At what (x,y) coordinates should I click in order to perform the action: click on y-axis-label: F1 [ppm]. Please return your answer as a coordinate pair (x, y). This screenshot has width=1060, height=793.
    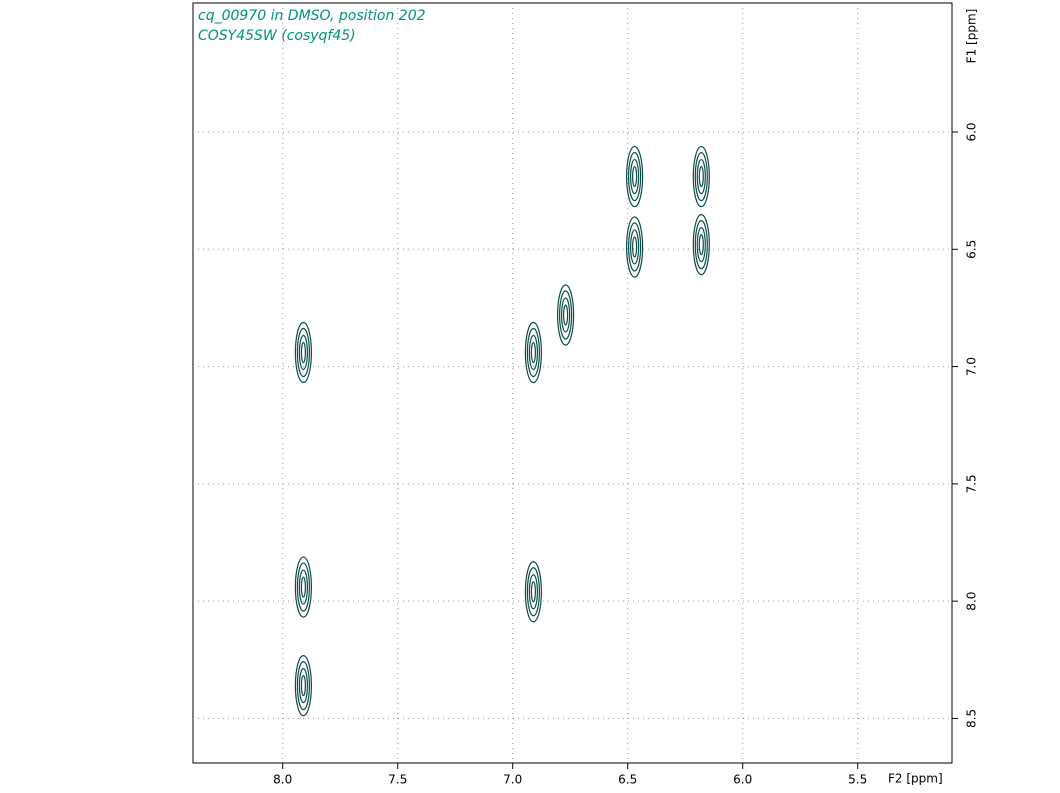
    Looking at the image, I should click on (972, 36).